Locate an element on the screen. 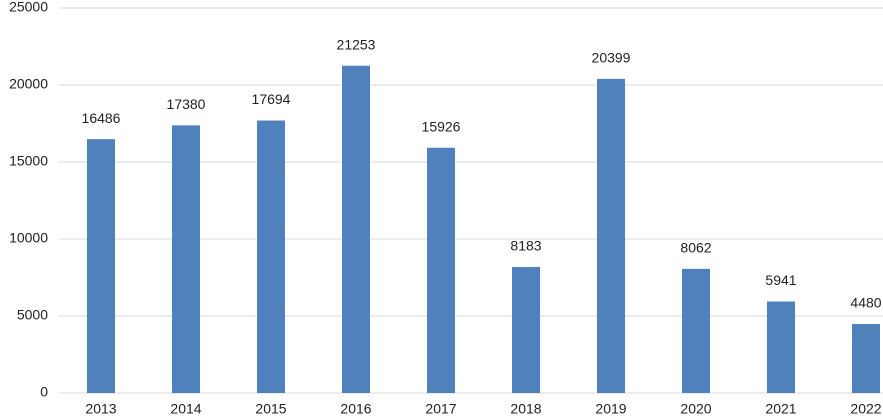 The image size is (883, 418). x-tick-label: 2015 is located at coordinates (270, 409).